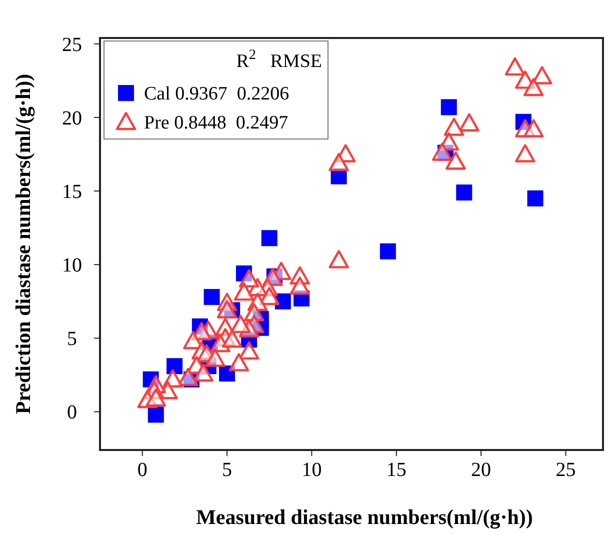 This screenshot has width=605, height=534. Describe the element at coordinates (396, 470) in the screenshot. I see `x-tick-label: 15` at that location.